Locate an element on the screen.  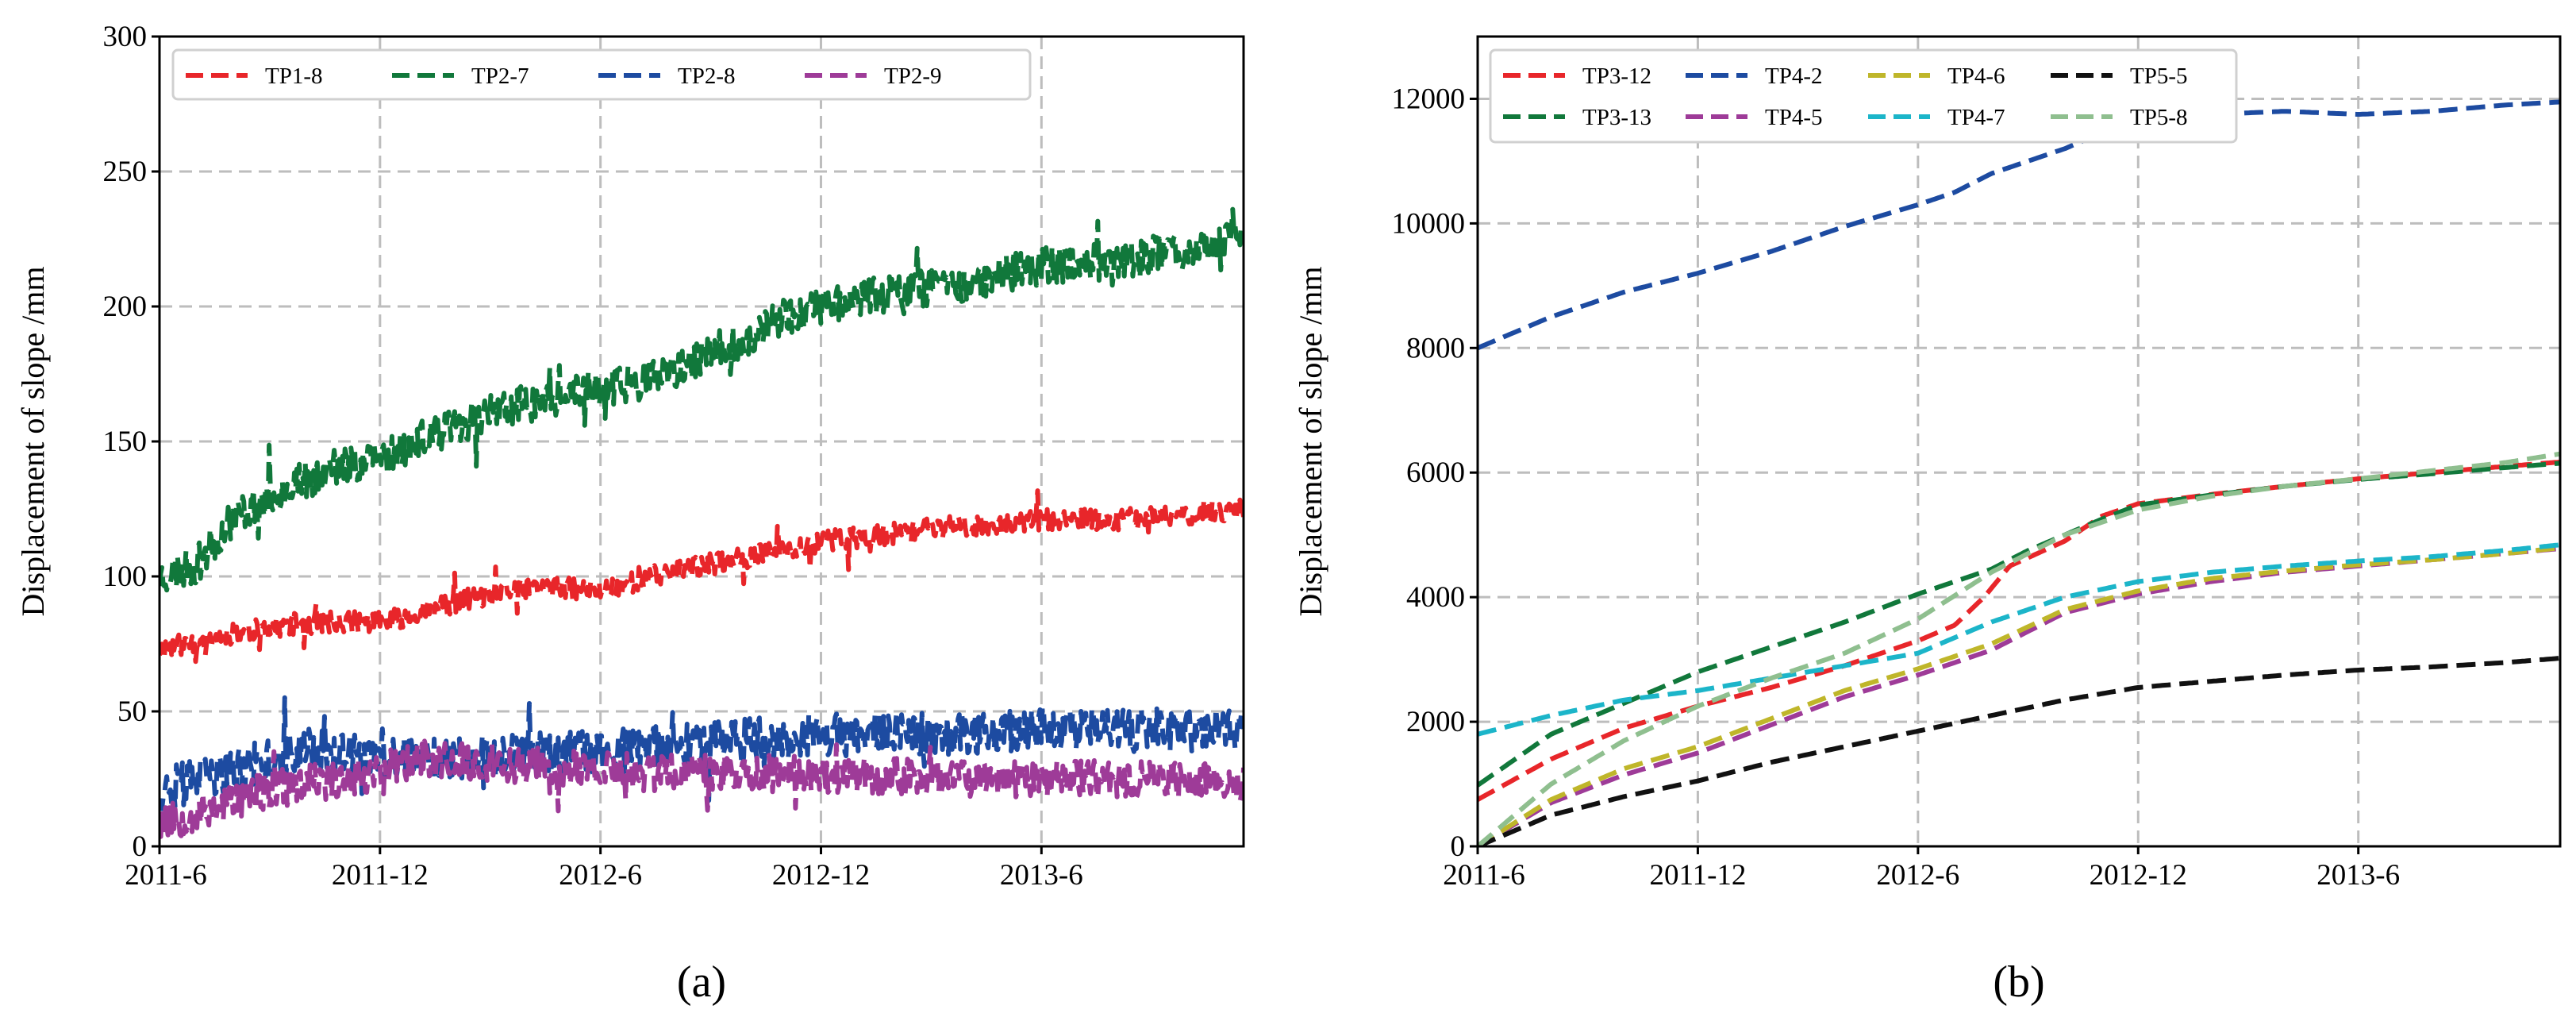
y-tick-label: 4000 is located at coordinates (1435, 597).